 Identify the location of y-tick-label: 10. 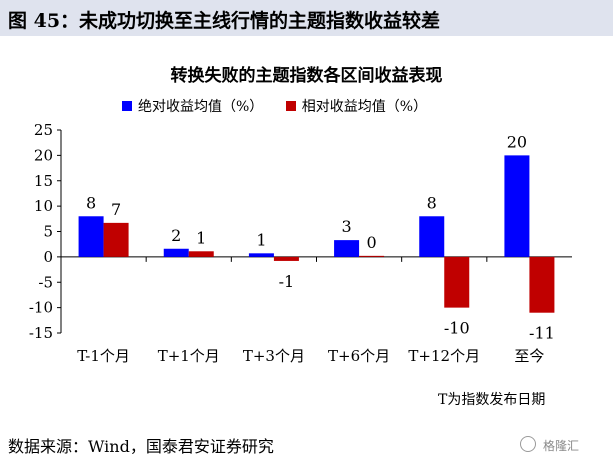
(43, 206).